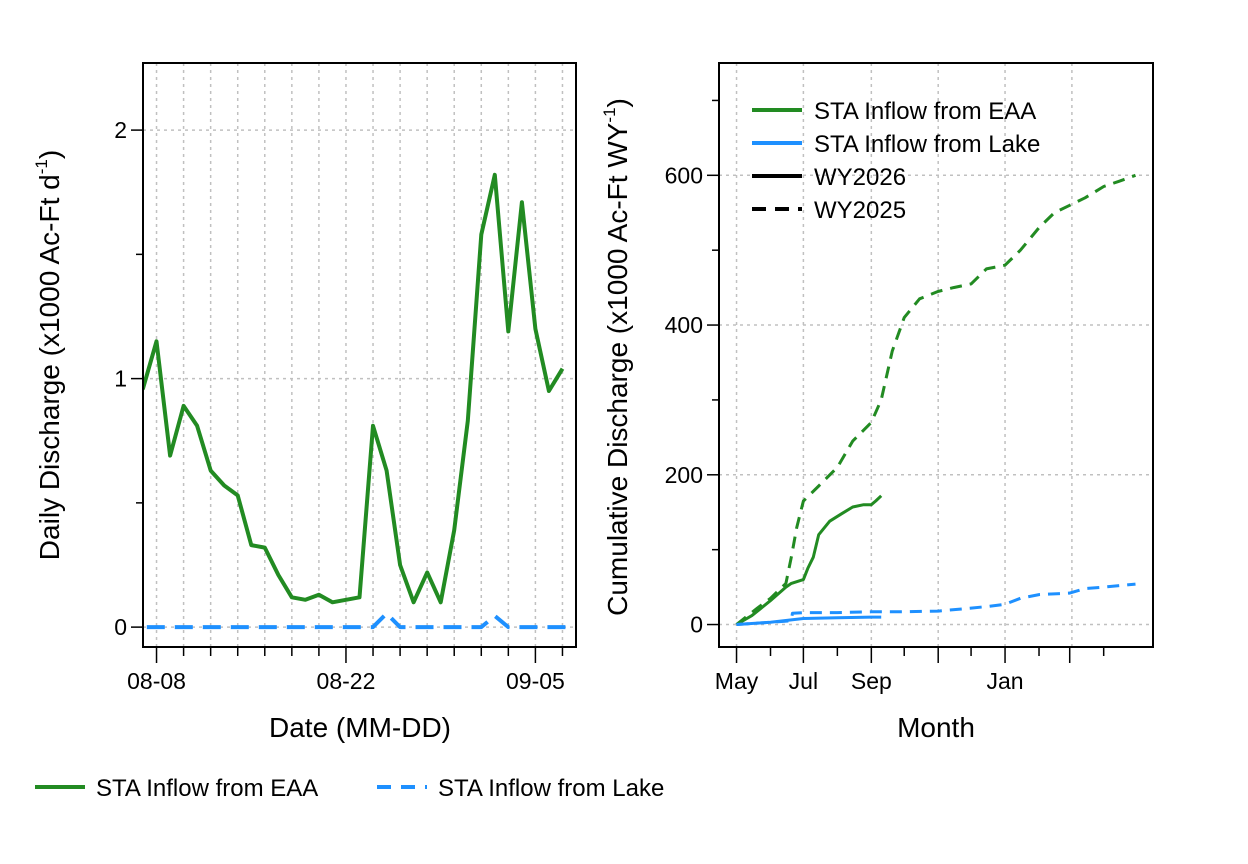  What do you see at coordinates (359, 620) in the screenshot?
I see `left-series-lake-line` at bounding box center [359, 620].